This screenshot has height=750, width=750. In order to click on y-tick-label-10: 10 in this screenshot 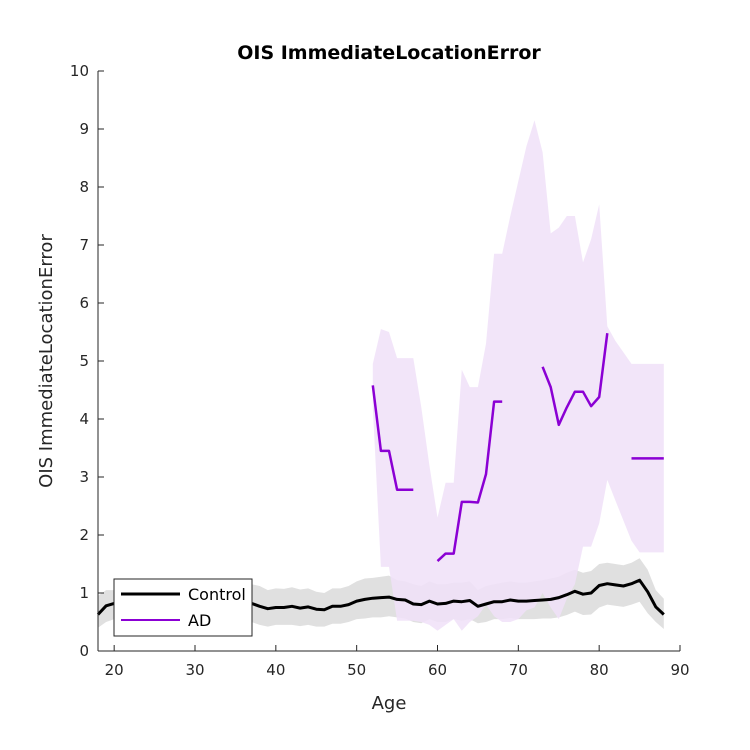, I will do `click(79, 71)`.